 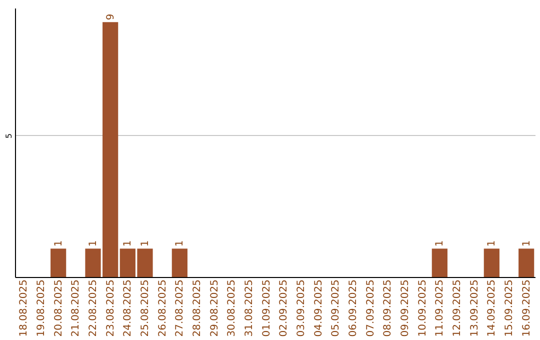 I want to click on x-tick-label: 14.09.2025, so click(x=492, y=308).